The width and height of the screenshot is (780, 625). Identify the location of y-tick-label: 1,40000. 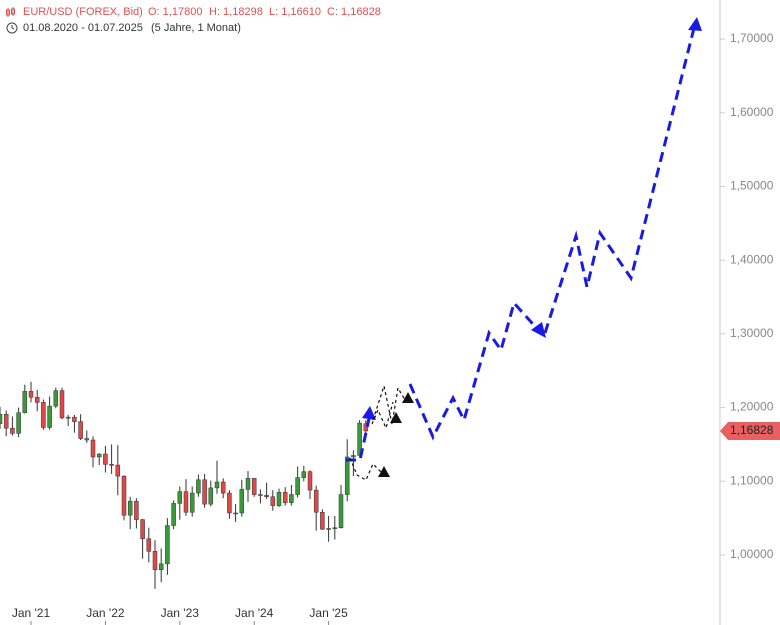
(752, 259).